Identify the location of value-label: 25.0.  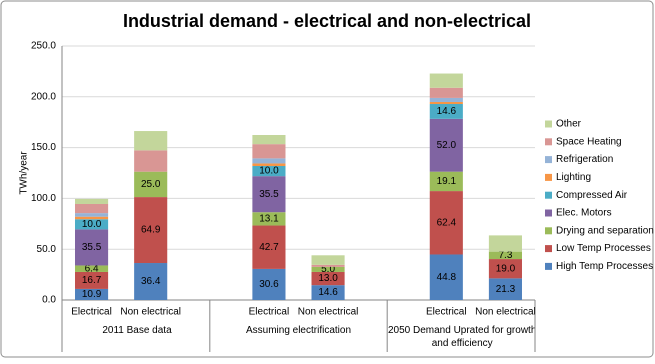
(151, 184).